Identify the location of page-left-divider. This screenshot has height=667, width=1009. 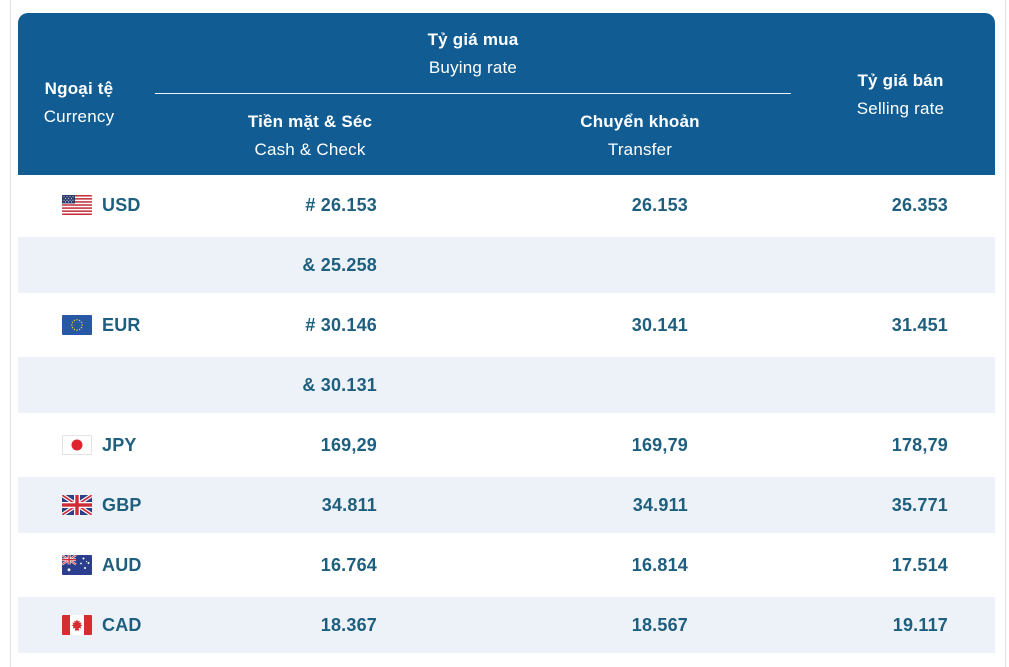
(10, 333).